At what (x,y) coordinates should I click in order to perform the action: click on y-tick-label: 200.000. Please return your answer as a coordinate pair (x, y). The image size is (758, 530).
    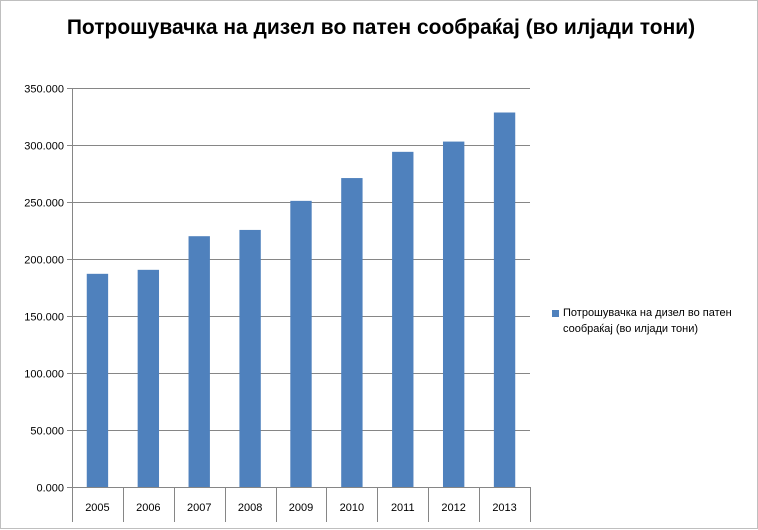
    Looking at the image, I should click on (44, 261).